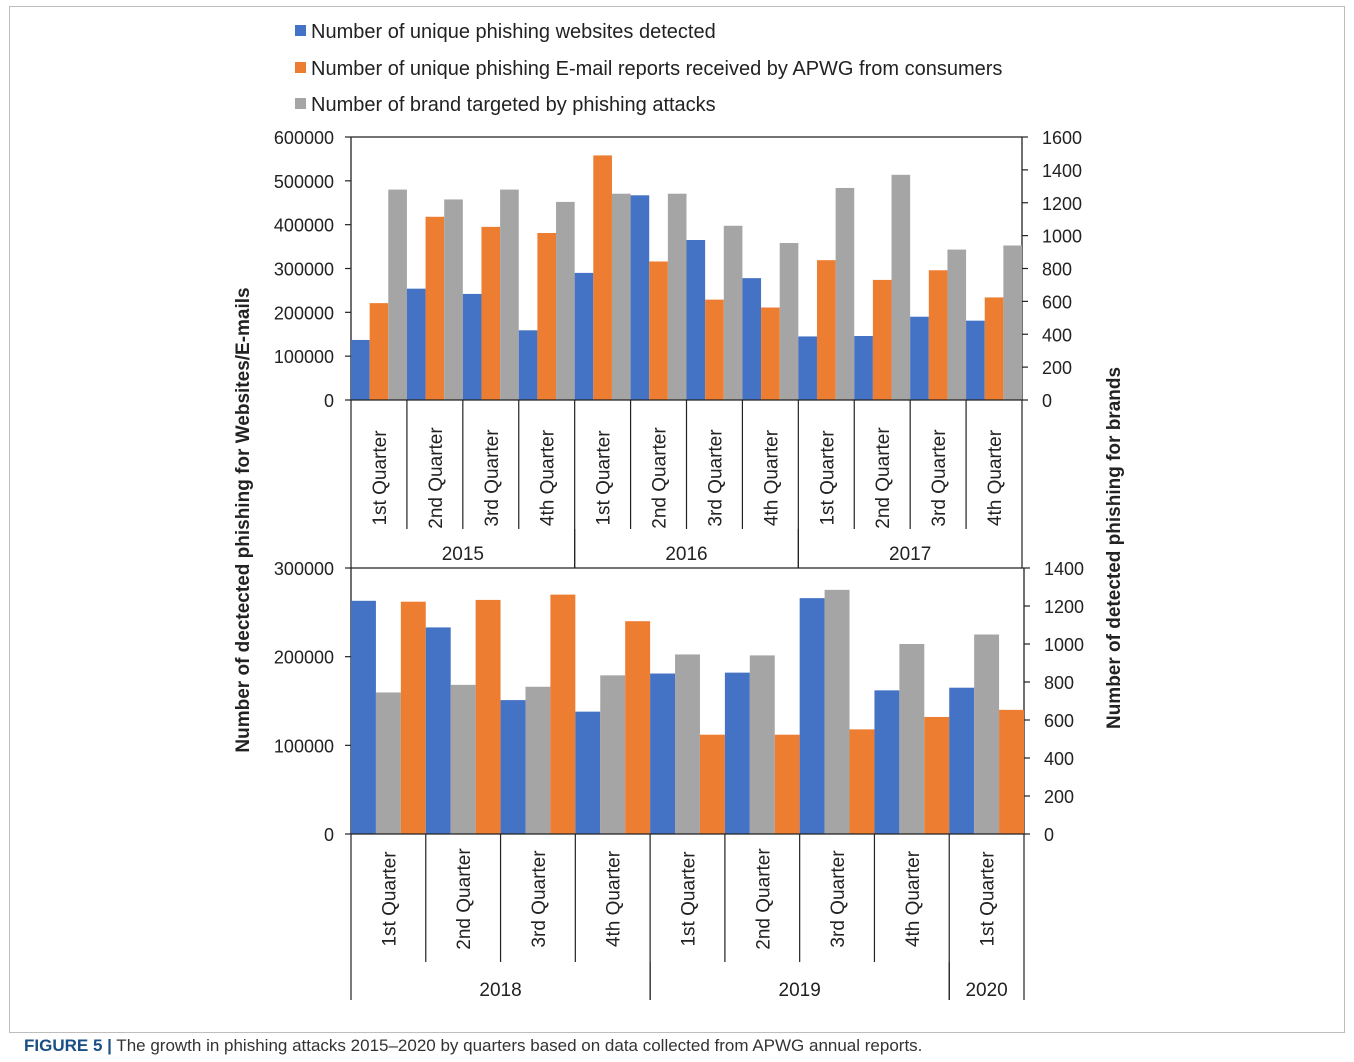 The width and height of the screenshot is (1354, 1062). Describe the element at coordinates (304, 313) in the screenshot. I see `left-tick-label: 200000` at that location.